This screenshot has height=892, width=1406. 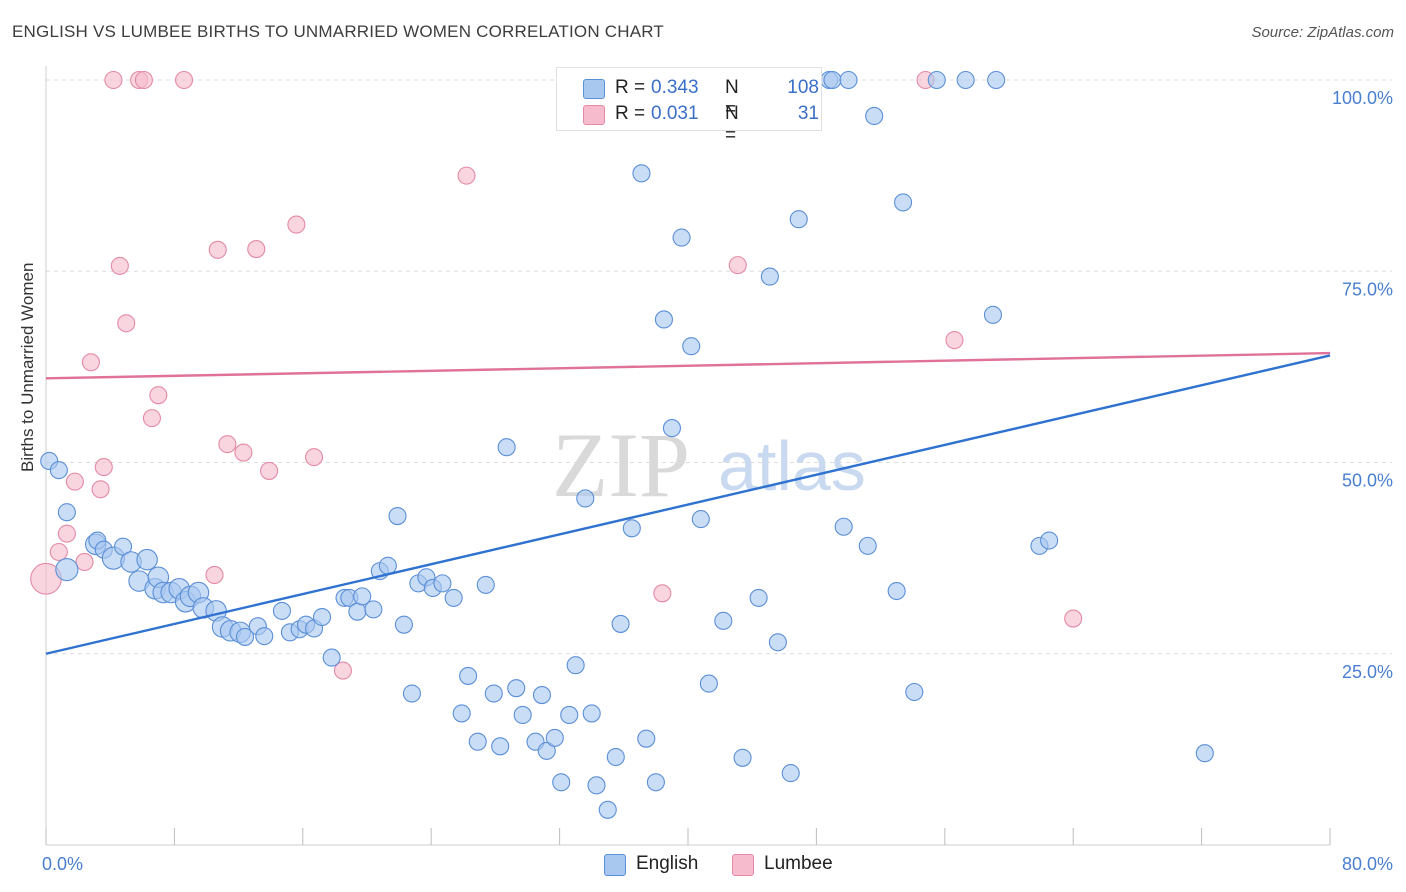 I want to click on series-legend: English Lumbee, so click(x=703, y=865).